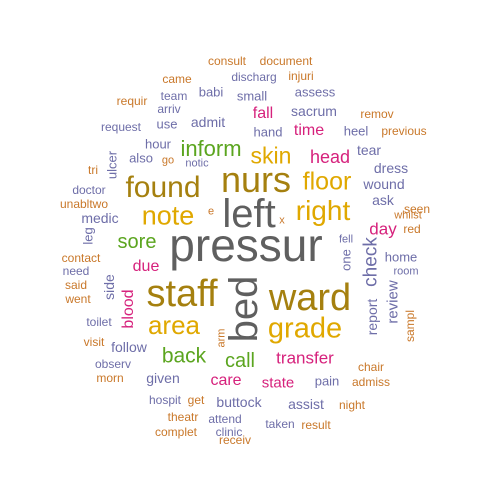 The height and width of the screenshot is (500, 500). What do you see at coordinates (240, 361) in the screenshot?
I see `word-call: call` at bounding box center [240, 361].